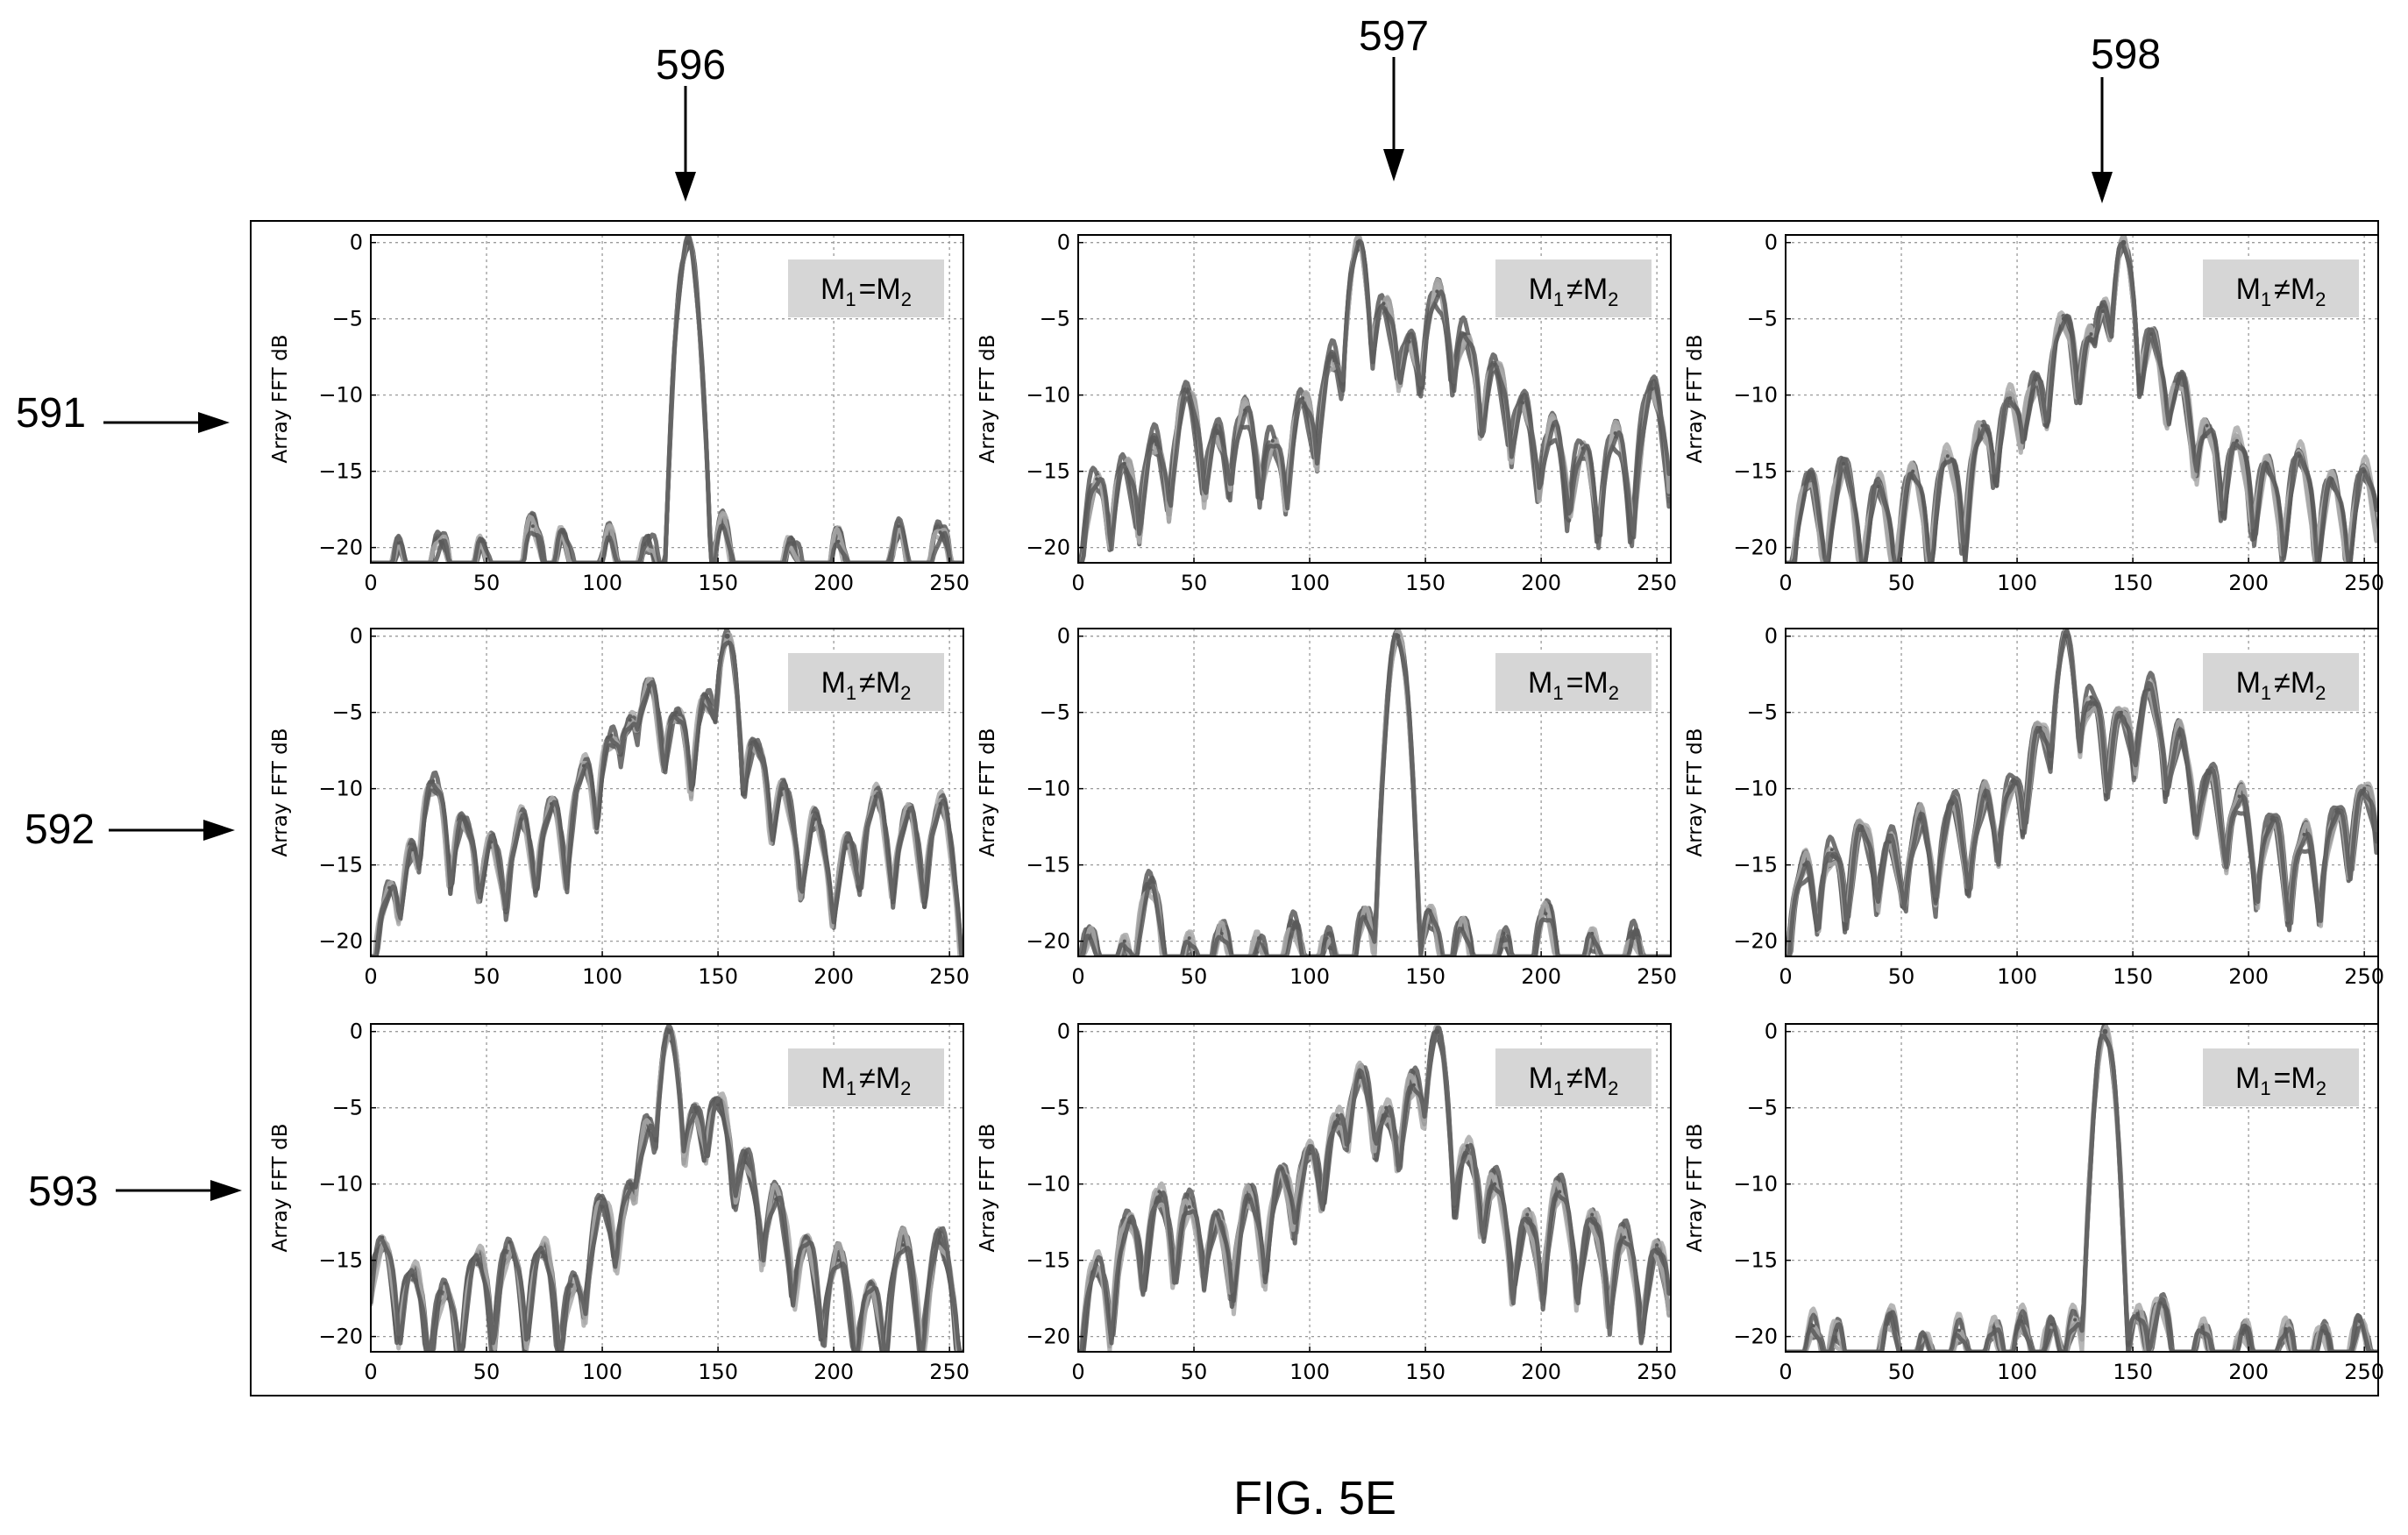 Image resolution: width=2408 pixels, height=1535 pixels. What do you see at coordinates (340, 472) in the screenshot?
I see `y-tick-label: −15` at bounding box center [340, 472].